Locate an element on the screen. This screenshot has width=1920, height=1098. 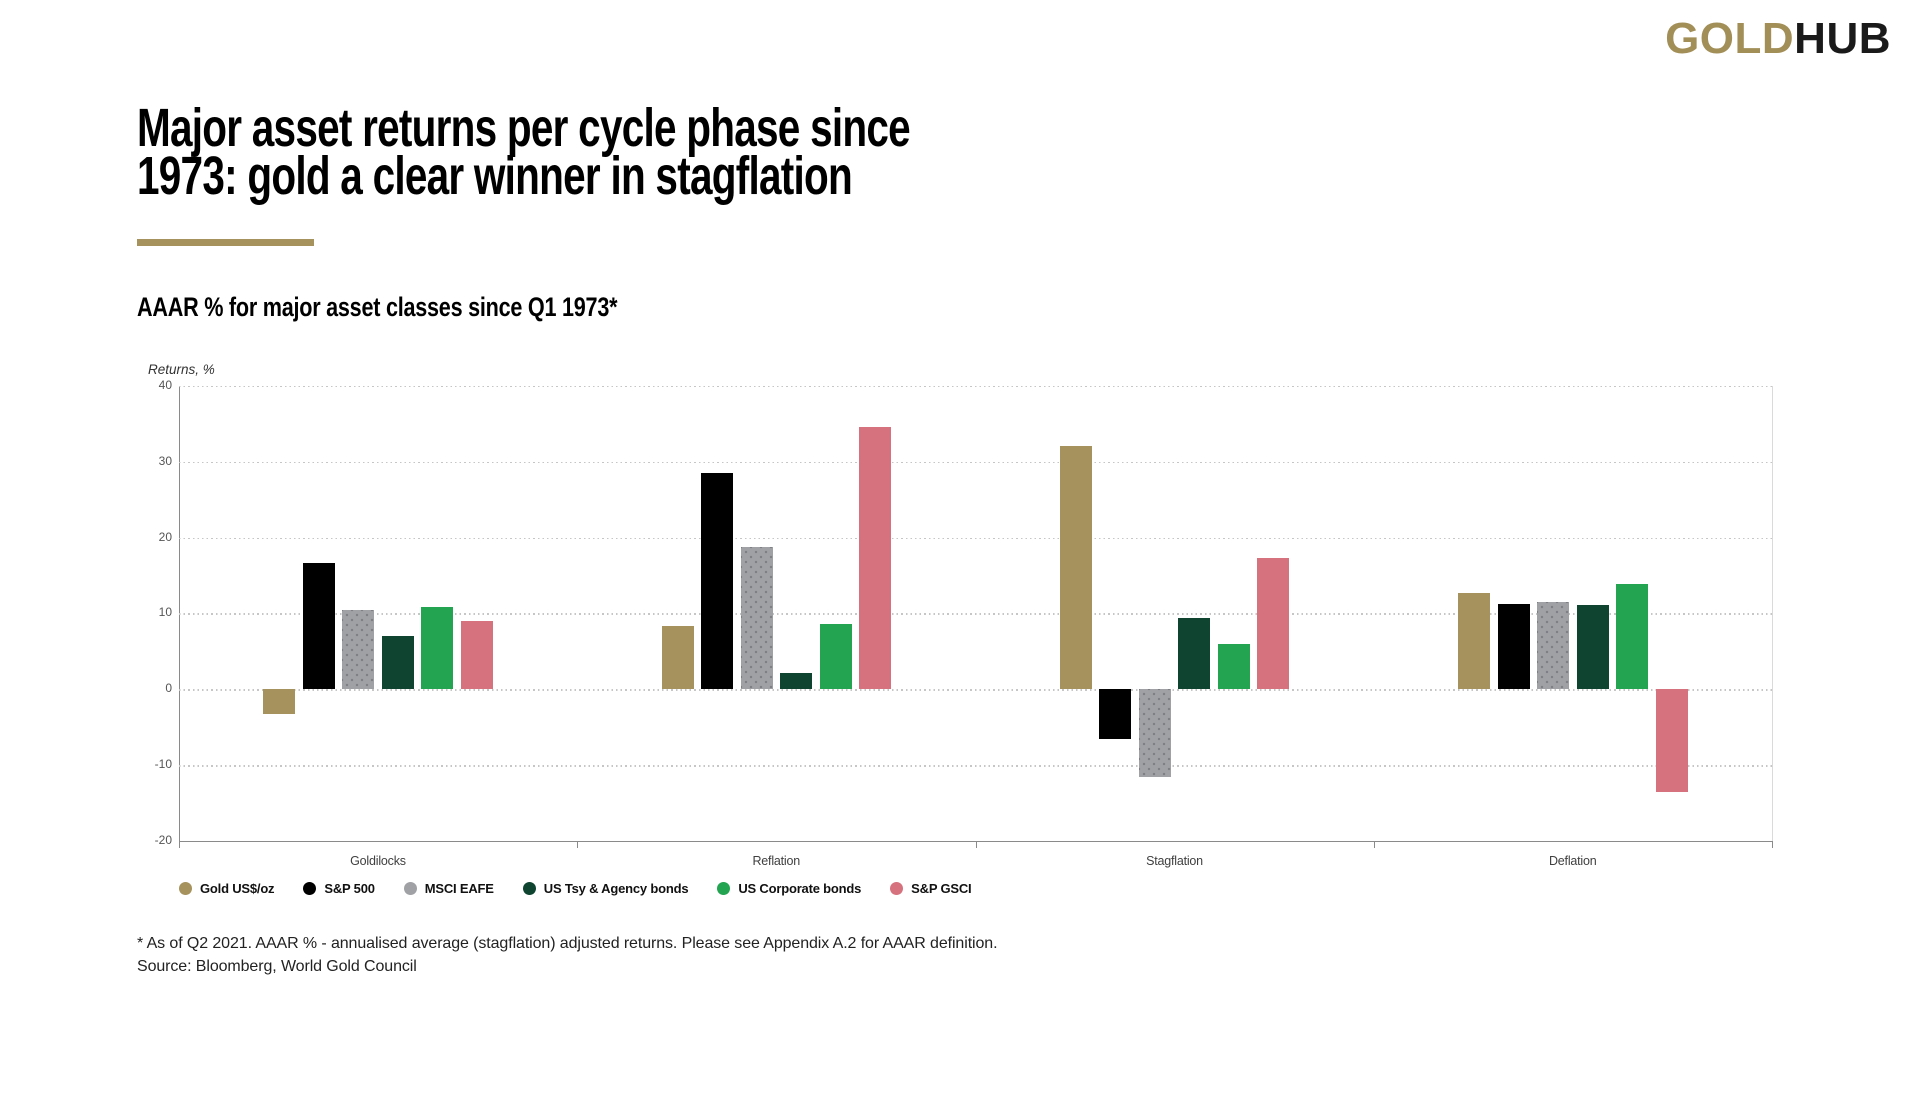
y-axis-title: Returns, % is located at coordinates (181, 369).